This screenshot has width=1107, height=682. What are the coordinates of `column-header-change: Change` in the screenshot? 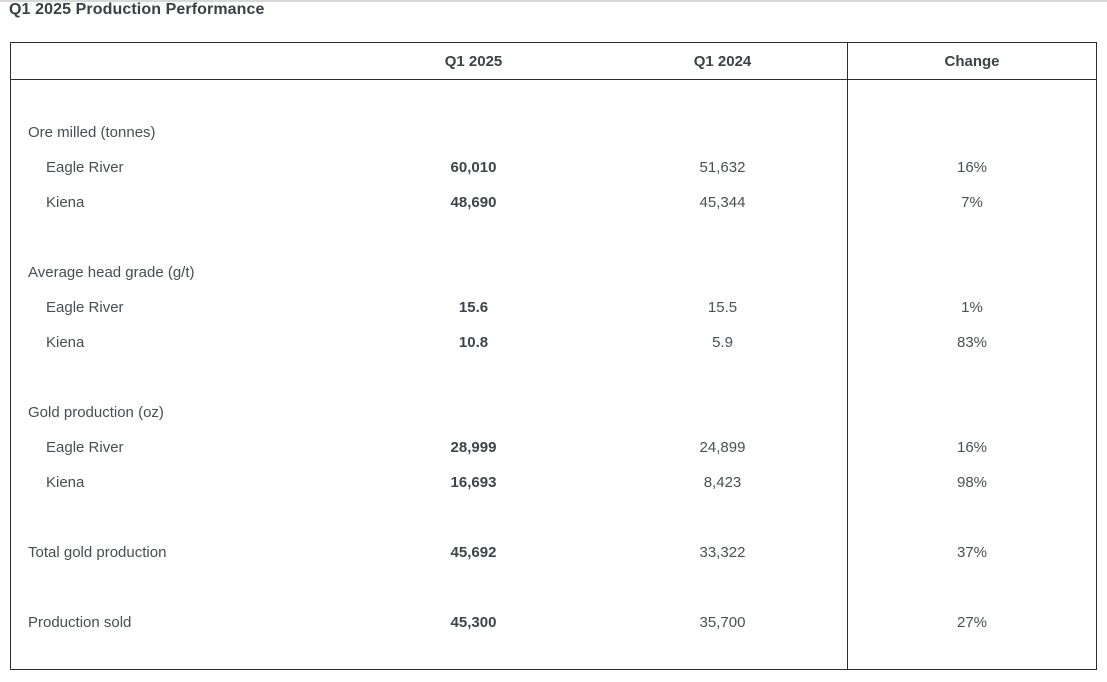 It's located at (971, 61).